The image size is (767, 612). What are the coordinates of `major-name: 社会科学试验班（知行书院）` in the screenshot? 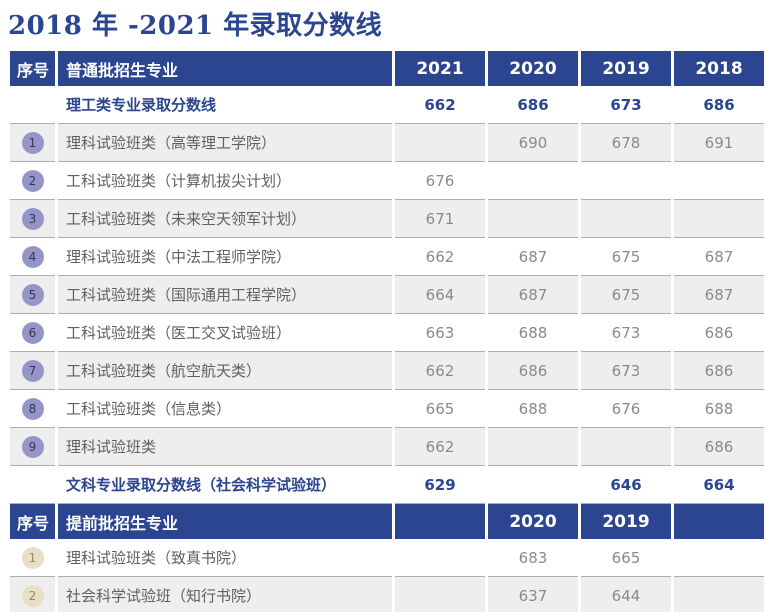 It's located at (225, 594).